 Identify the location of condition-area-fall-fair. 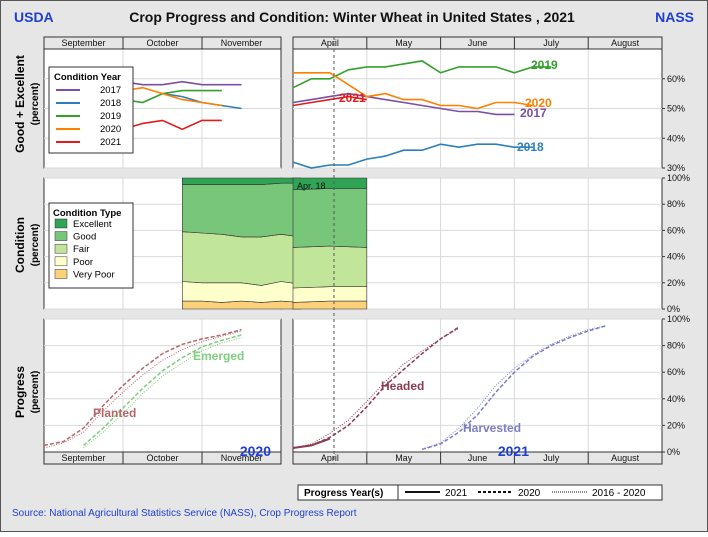
(242, 258).